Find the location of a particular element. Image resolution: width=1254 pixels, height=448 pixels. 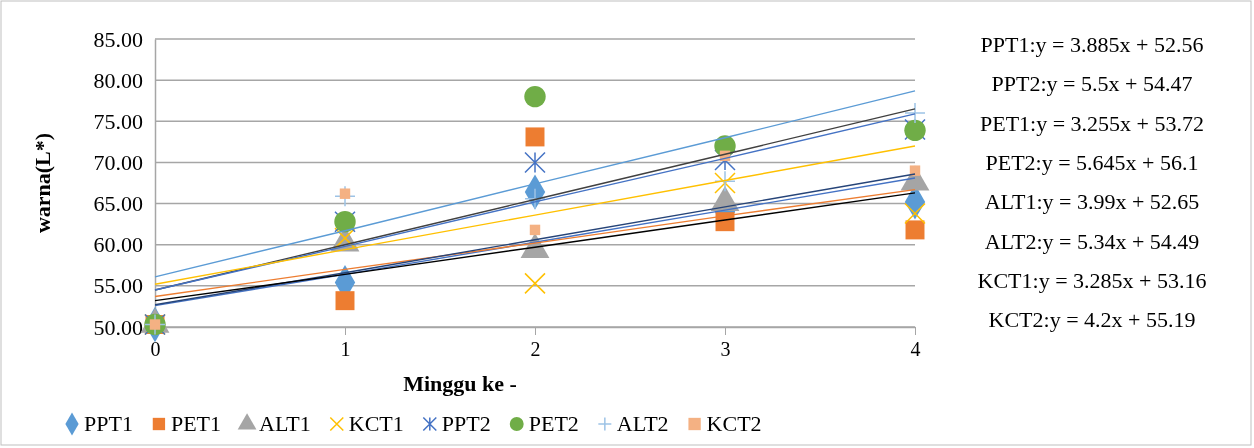

y-tick-label: 85.00 is located at coordinates (118, 39).